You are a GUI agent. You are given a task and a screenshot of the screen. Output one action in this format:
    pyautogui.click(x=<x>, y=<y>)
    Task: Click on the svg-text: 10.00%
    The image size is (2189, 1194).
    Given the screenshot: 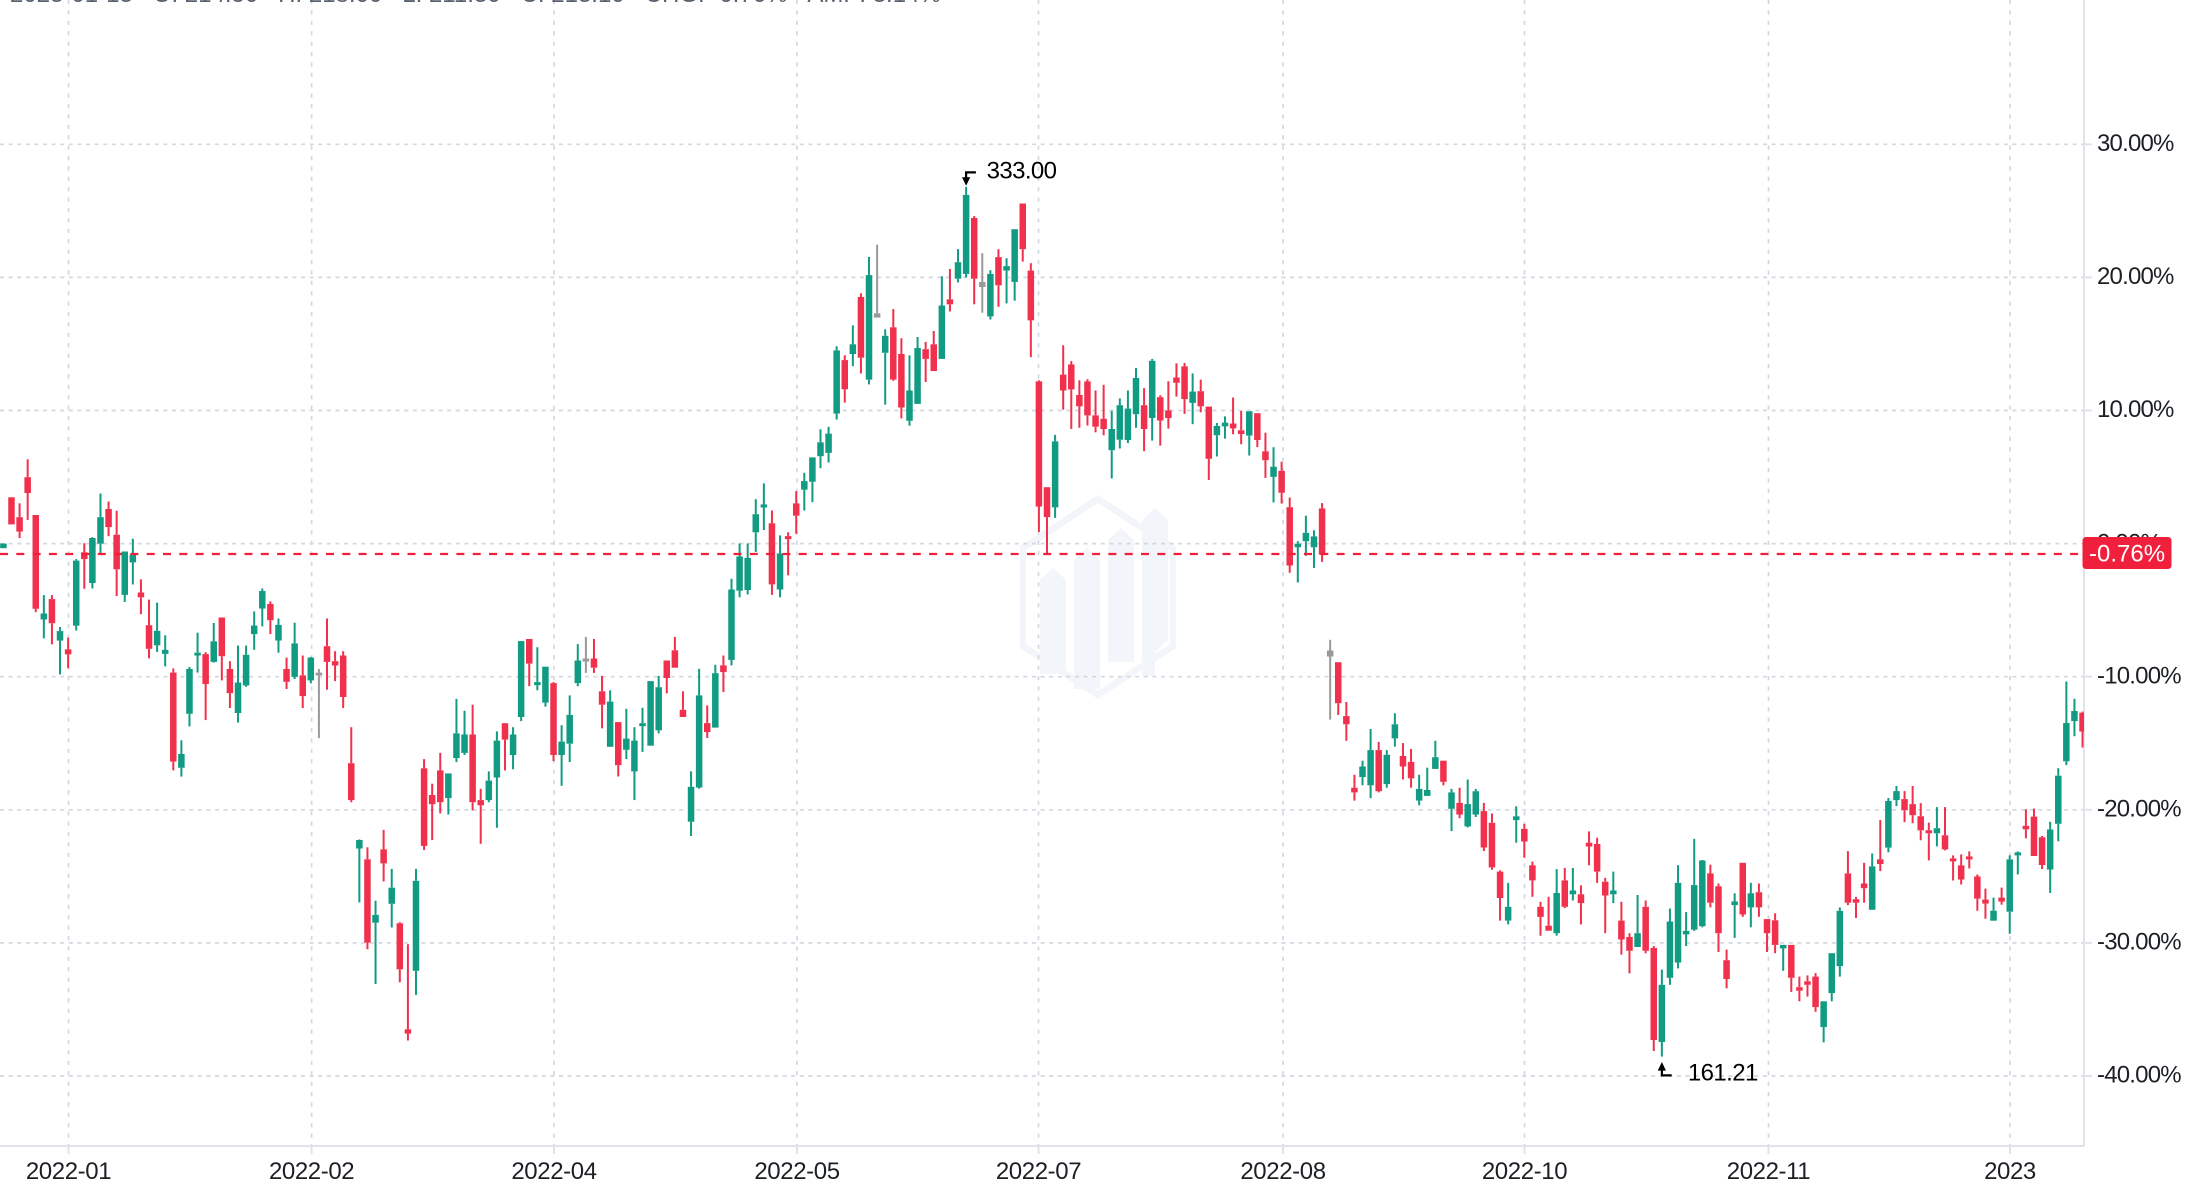 What is the action you would take?
    pyautogui.click(x=2135, y=409)
    